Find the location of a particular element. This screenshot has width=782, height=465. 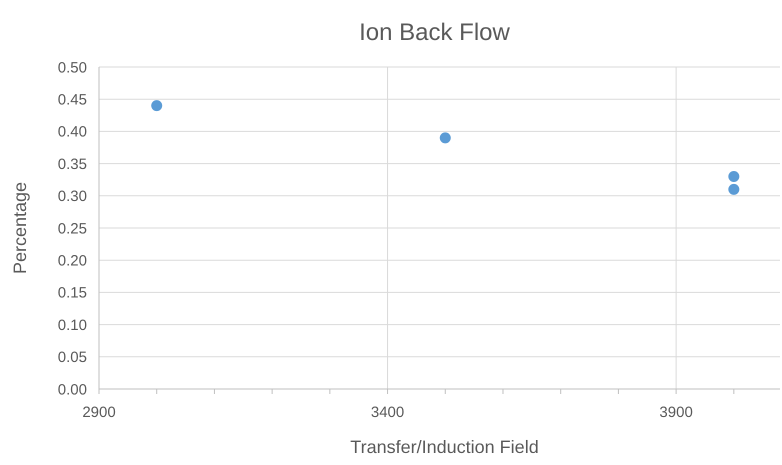

x-tick-label: 3400 is located at coordinates (387, 412).